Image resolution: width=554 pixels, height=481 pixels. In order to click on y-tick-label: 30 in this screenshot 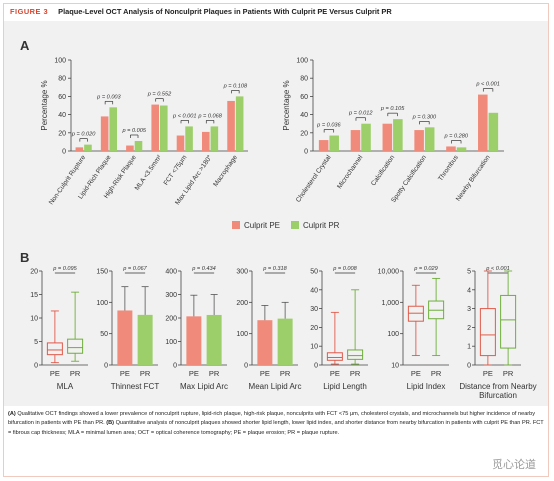, I will do `click(314, 309)`.